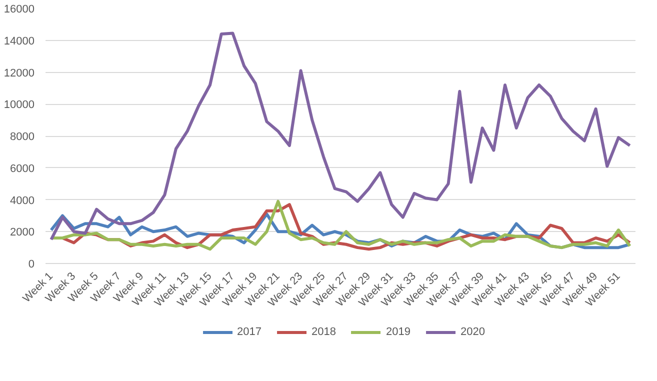  I want to click on y-tick-label: 6000, so click(22, 168).